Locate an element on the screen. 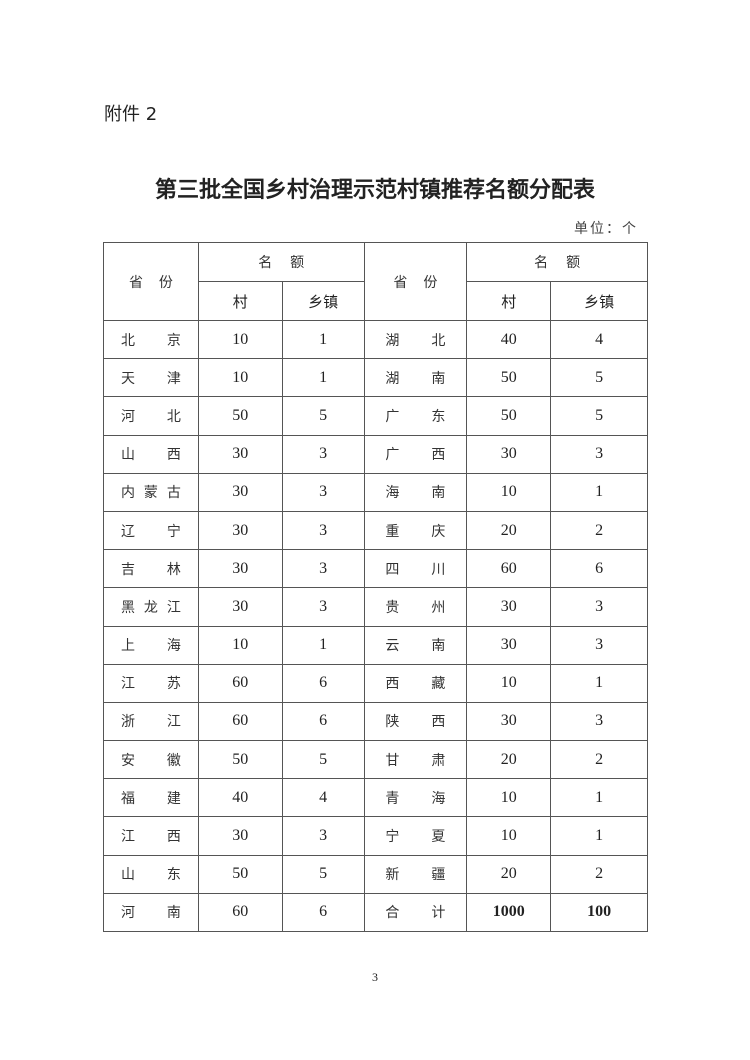 This screenshot has width=750, height=1060. province-cell: 广东 is located at coordinates (415, 416).